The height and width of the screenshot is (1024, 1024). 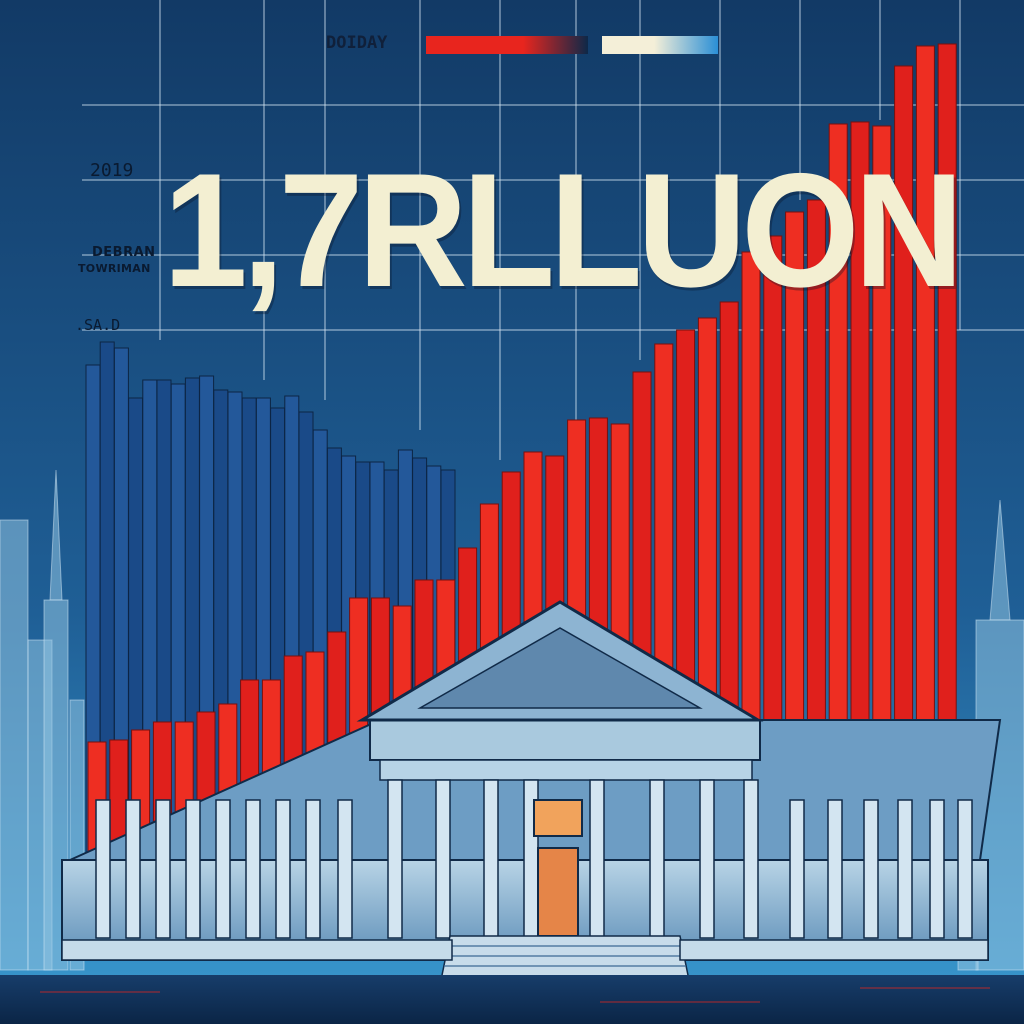 I want to click on axis-label-a: DEBRAN, so click(x=124, y=252).